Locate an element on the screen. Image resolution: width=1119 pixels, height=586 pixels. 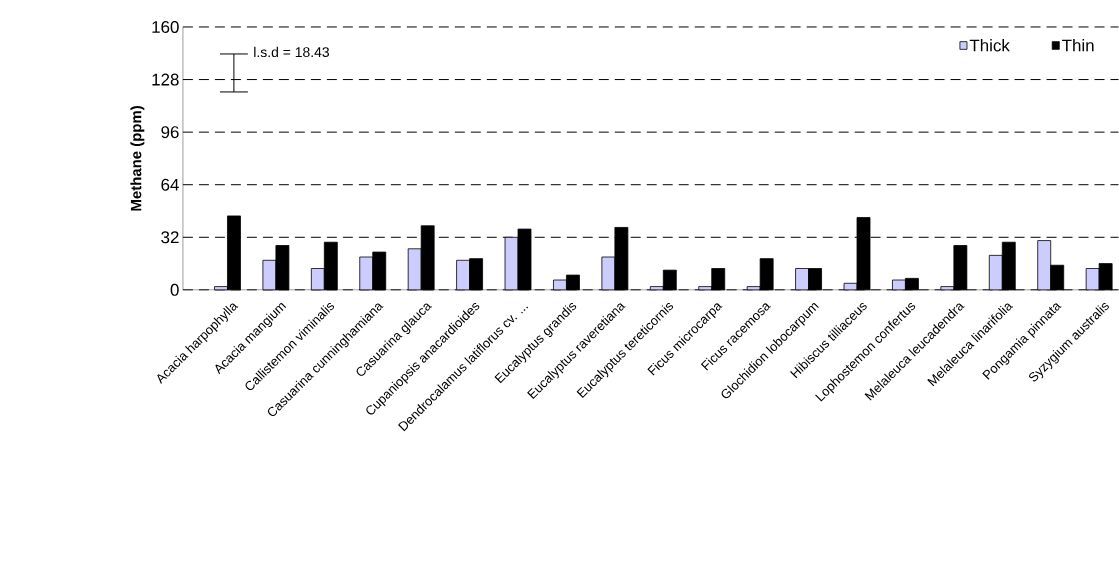
legend-label: Thin is located at coordinates (1078, 45).